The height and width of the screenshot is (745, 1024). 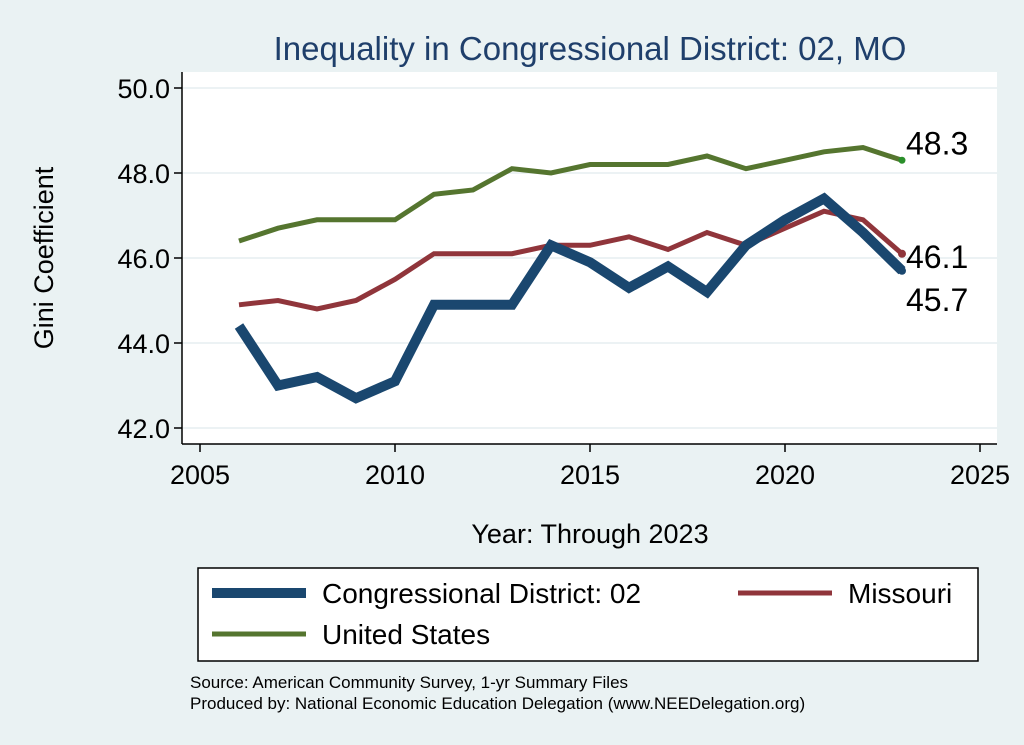 What do you see at coordinates (937, 300) in the screenshot?
I see `end-value-label: 45.7` at bounding box center [937, 300].